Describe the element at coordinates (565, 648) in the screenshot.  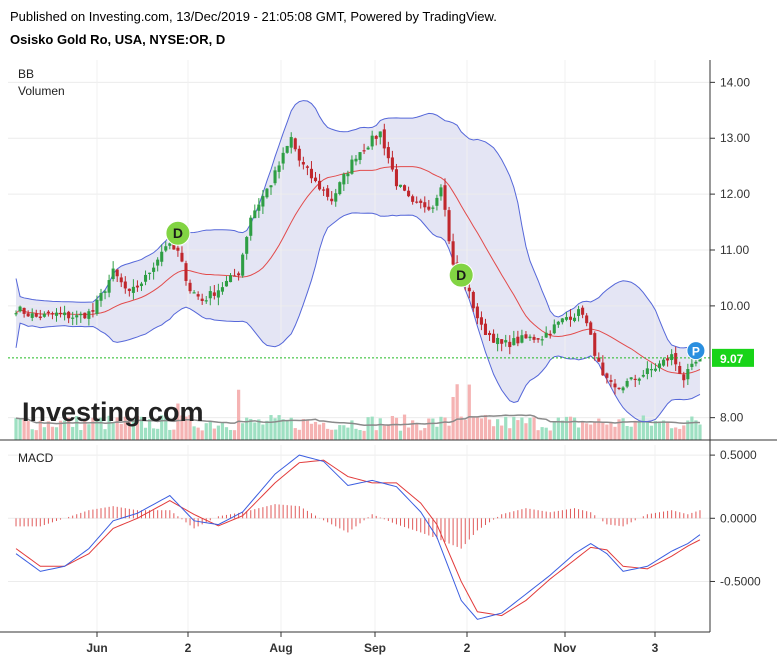
I see `time-tick-label: Nov` at that location.